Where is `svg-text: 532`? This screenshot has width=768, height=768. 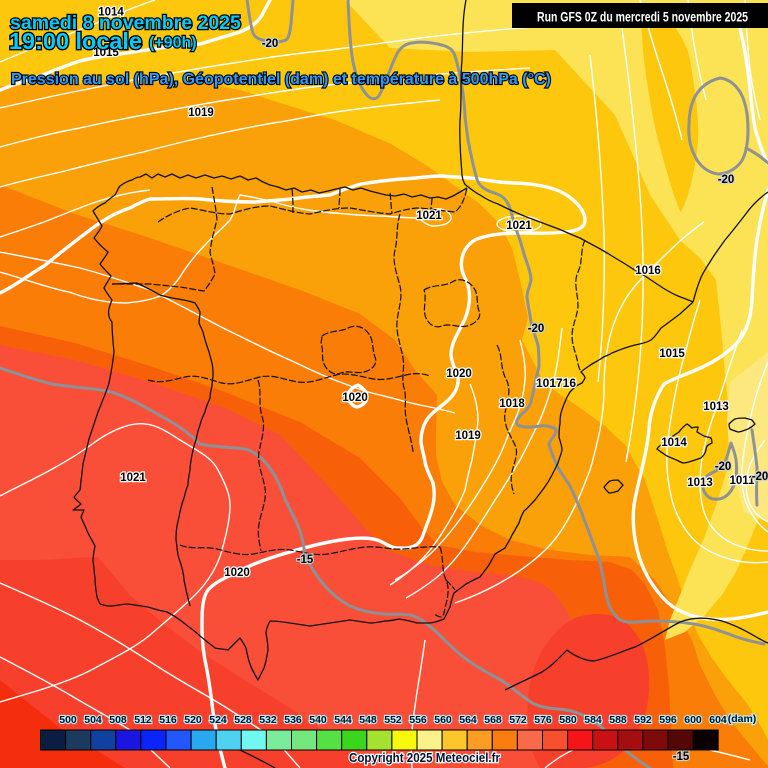
svg-text: 532 is located at coordinates (268, 720).